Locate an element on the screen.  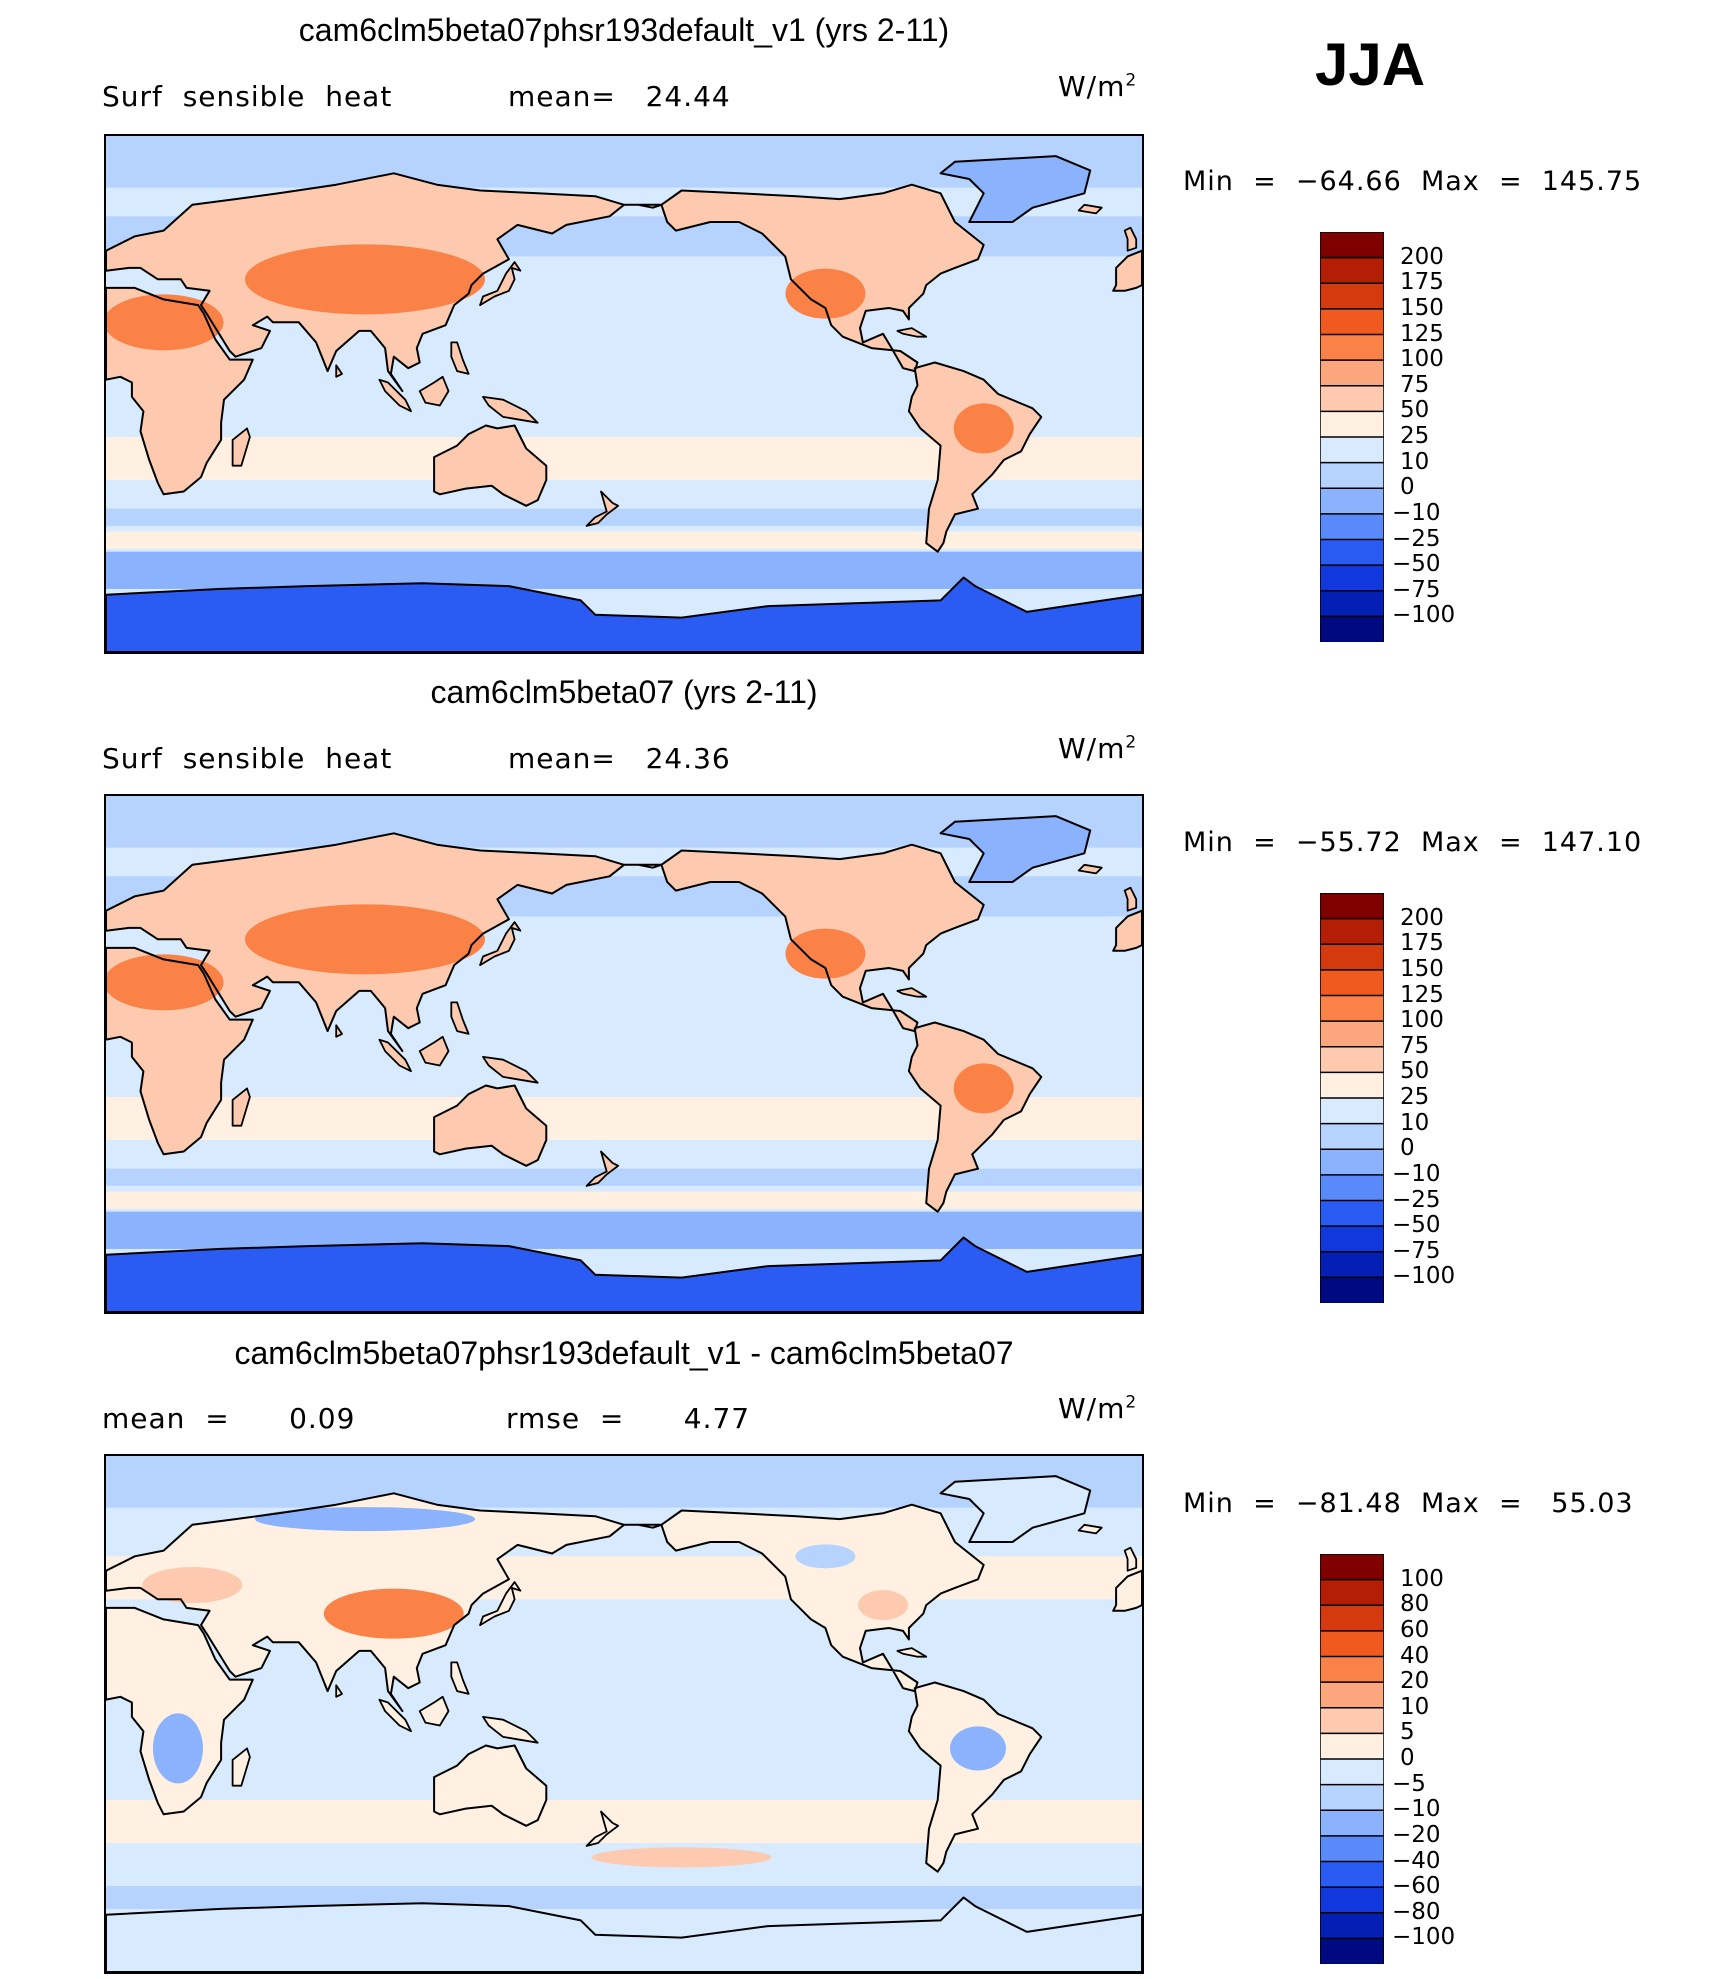
island-newguinea is located at coordinates (510, 1069).